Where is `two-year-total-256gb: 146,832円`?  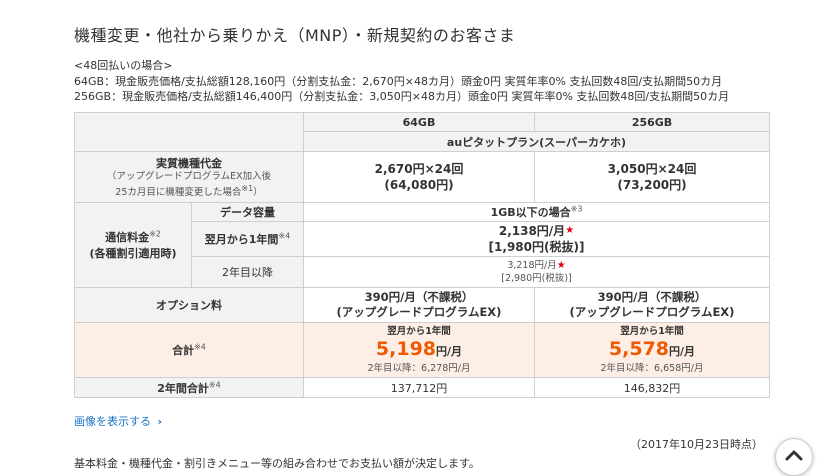
two-year-total-256gb: 146,832円 is located at coordinates (652, 387).